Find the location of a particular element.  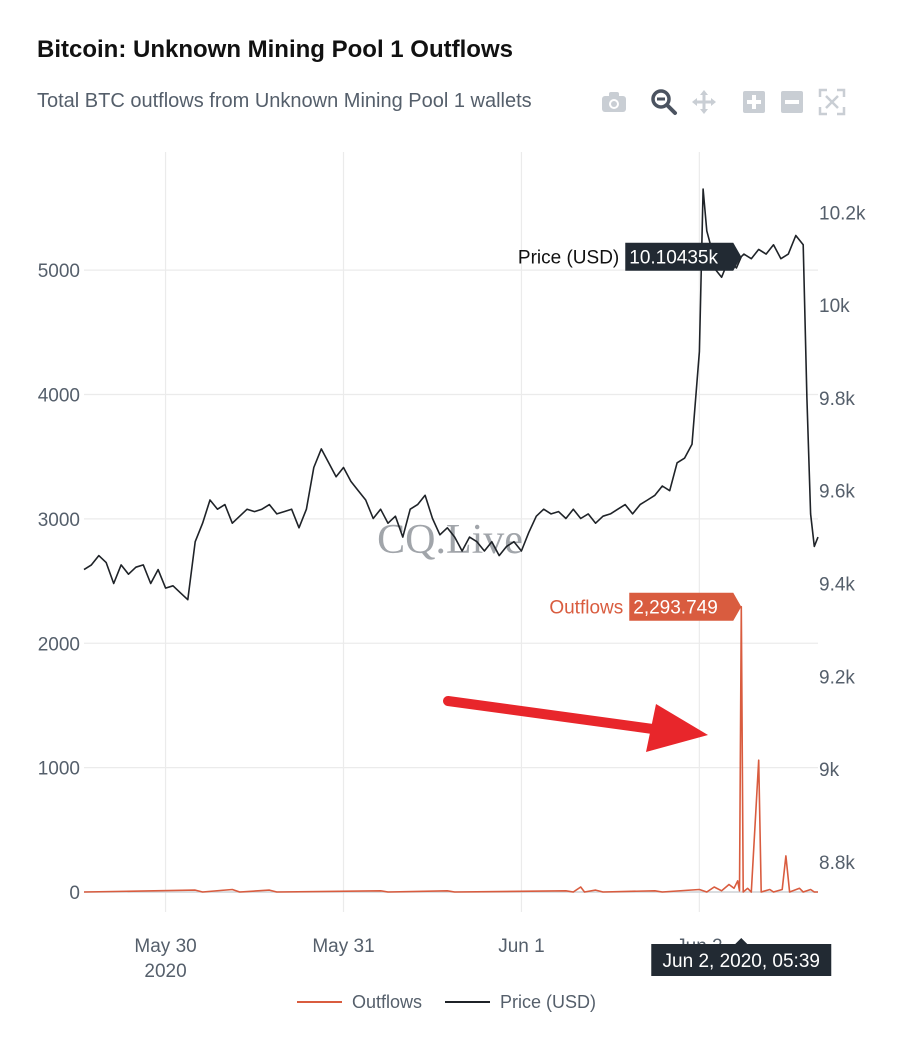

y-right-axis: 8.8k 9k 9.2k 9.4k 9.6k 9.8k 10k 10.2k is located at coordinates (842, 538).